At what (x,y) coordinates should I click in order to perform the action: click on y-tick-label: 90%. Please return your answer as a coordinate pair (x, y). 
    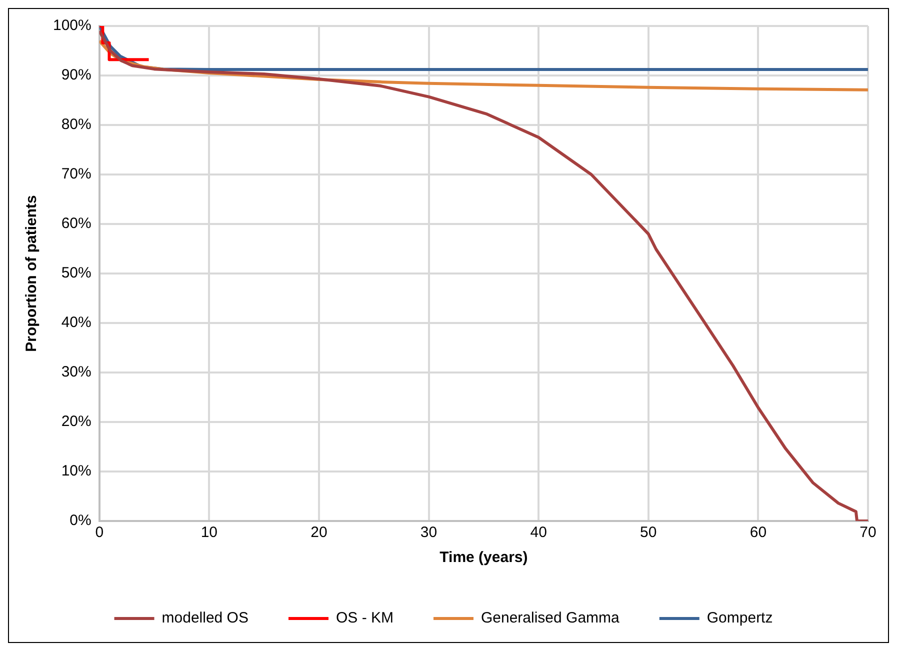
    Looking at the image, I should click on (76, 75).